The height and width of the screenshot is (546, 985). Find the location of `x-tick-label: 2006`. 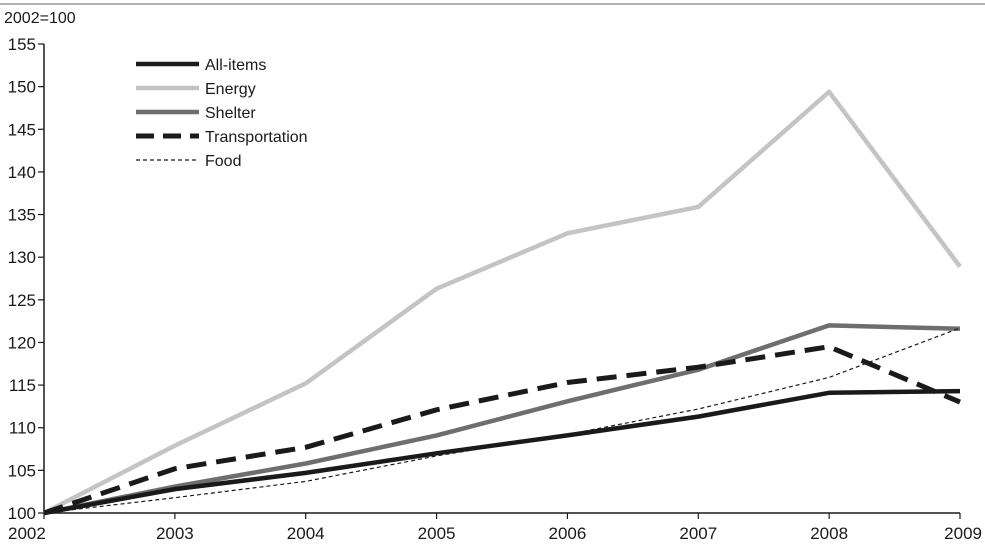

x-tick-label: 2006 is located at coordinates (568, 533).